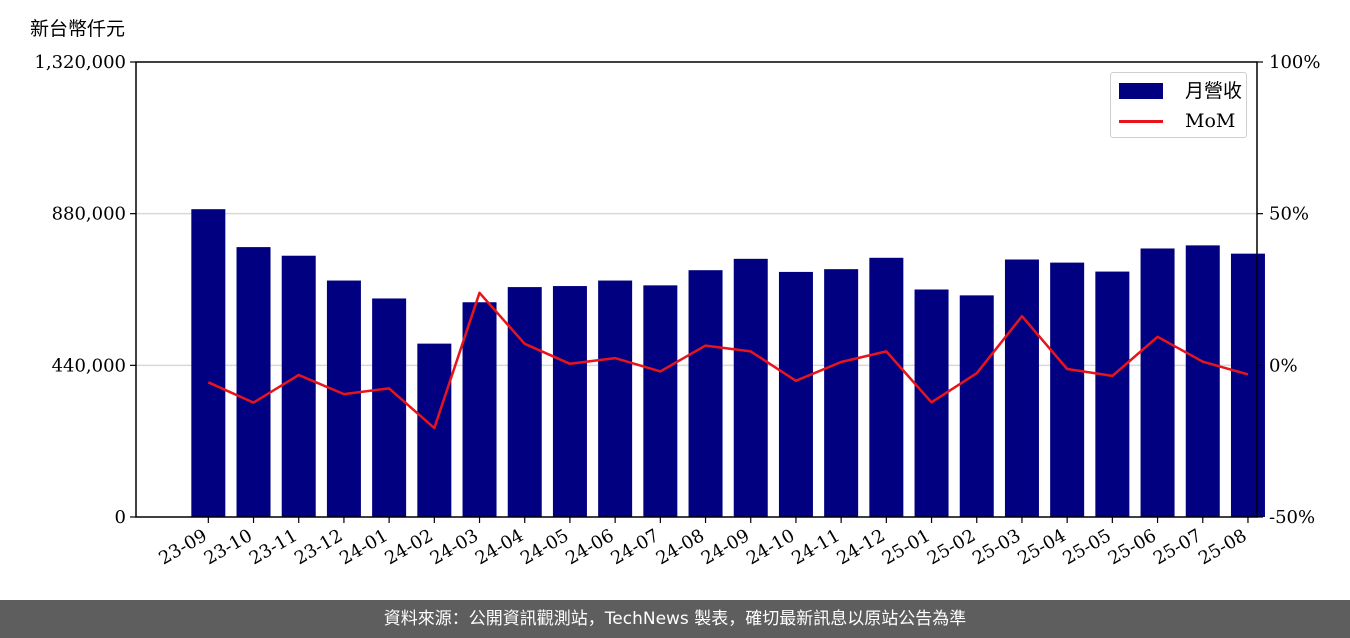  I want to click on x-tick-label: 25-03, so click(996, 547).